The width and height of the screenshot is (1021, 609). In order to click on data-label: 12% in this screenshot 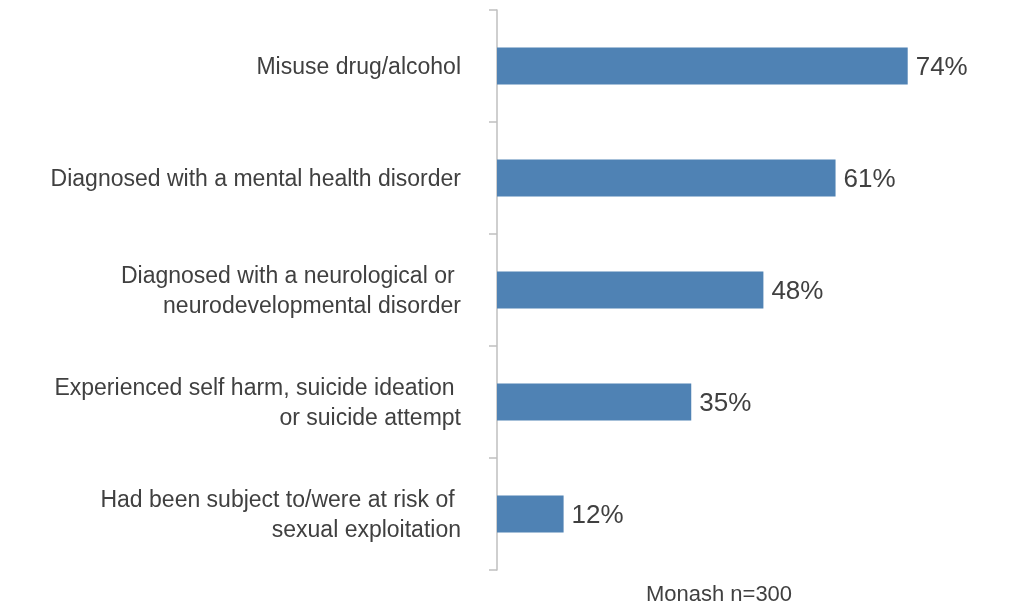, I will do `click(597, 514)`.